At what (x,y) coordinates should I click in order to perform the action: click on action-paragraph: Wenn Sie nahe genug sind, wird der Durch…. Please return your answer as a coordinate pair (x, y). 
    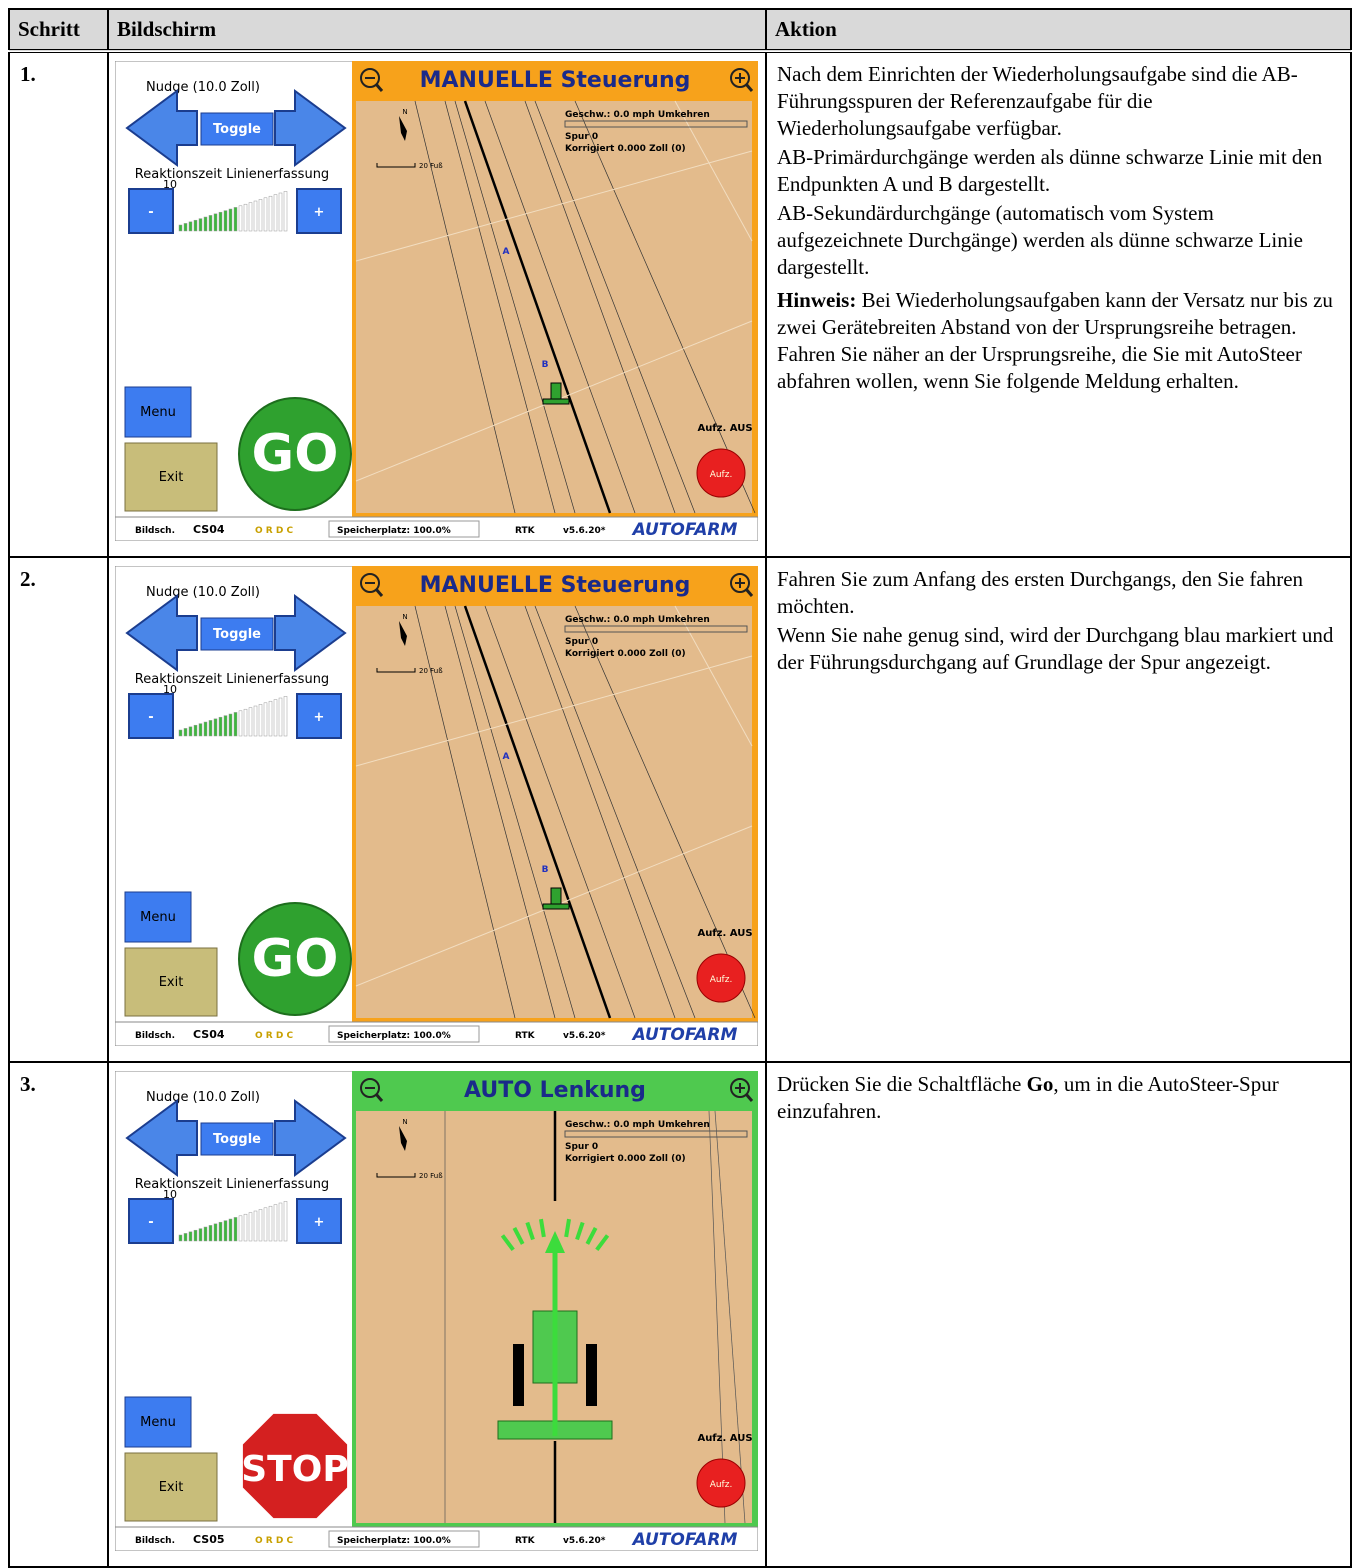
    Looking at the image, I should click on (1058, 649).